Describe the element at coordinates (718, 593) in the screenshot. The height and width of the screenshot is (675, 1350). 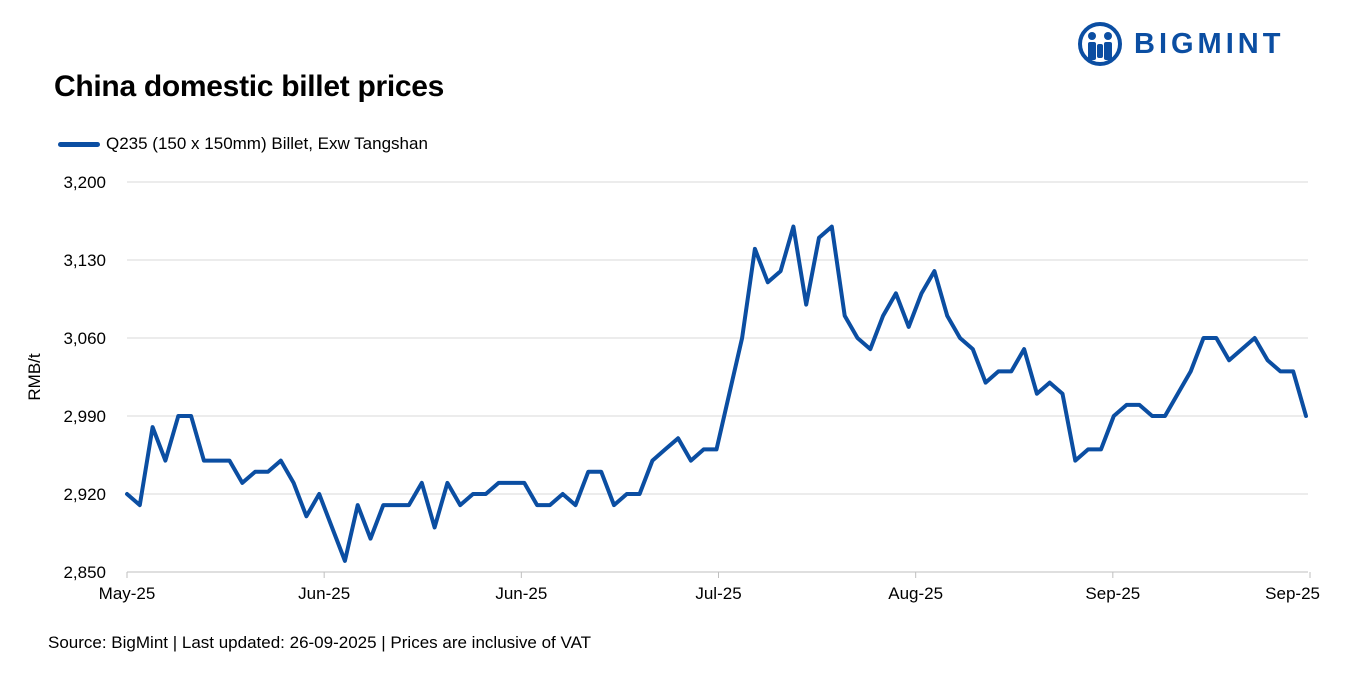
I see `x-tick-label: Jul-25` at that location.